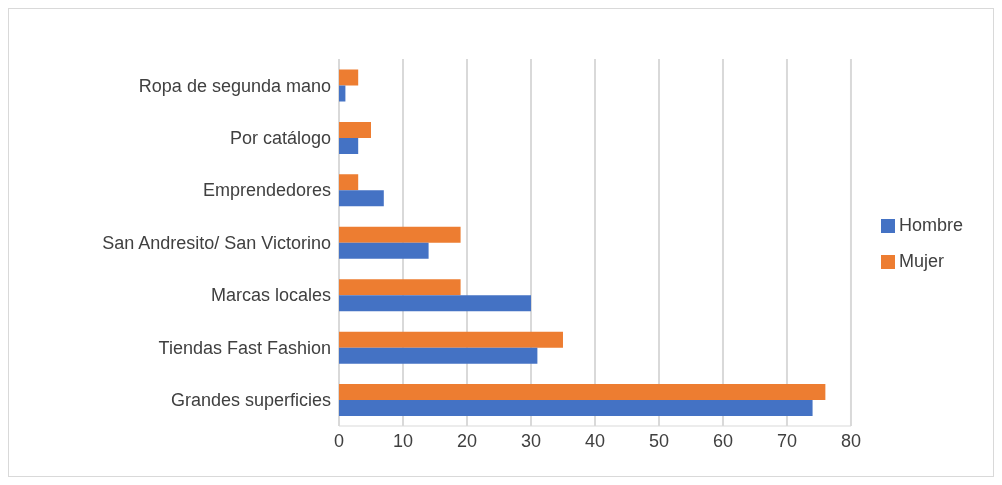 The height and width of the screenshot is (485, 1002). I want to click on y-tick-label: San Andresito/ San Victorino, so click(216, 242).